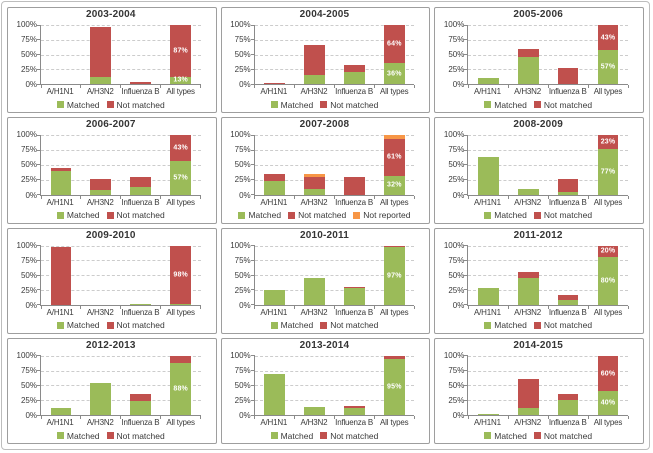 This screenshot has width=653, height=453. Describe the element at coordinates (334, 423) in the screenshot. I see `x-axis-labels: A/H1N1 A/H3N2 Influenza B All types` at that location.